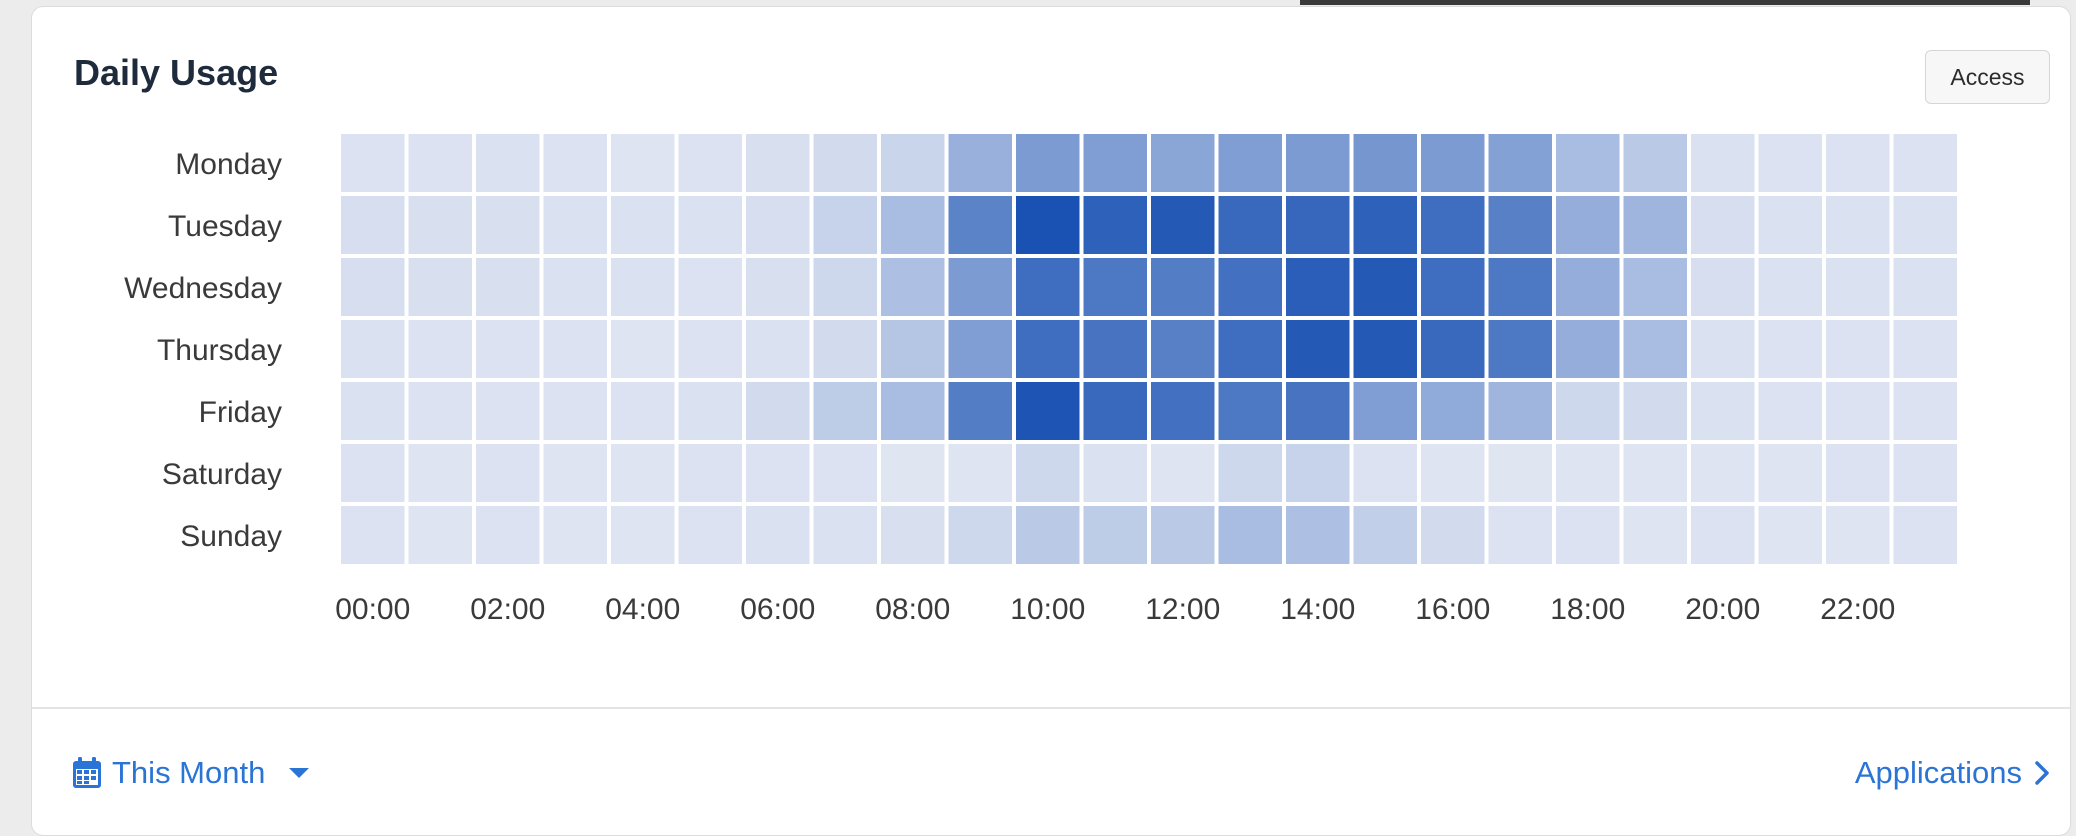 The image size is (2076, 836). Describe the element at coordinates (1723, 535) in the screenshot. I see `heatmap-cell-sunday-2000` at that location.